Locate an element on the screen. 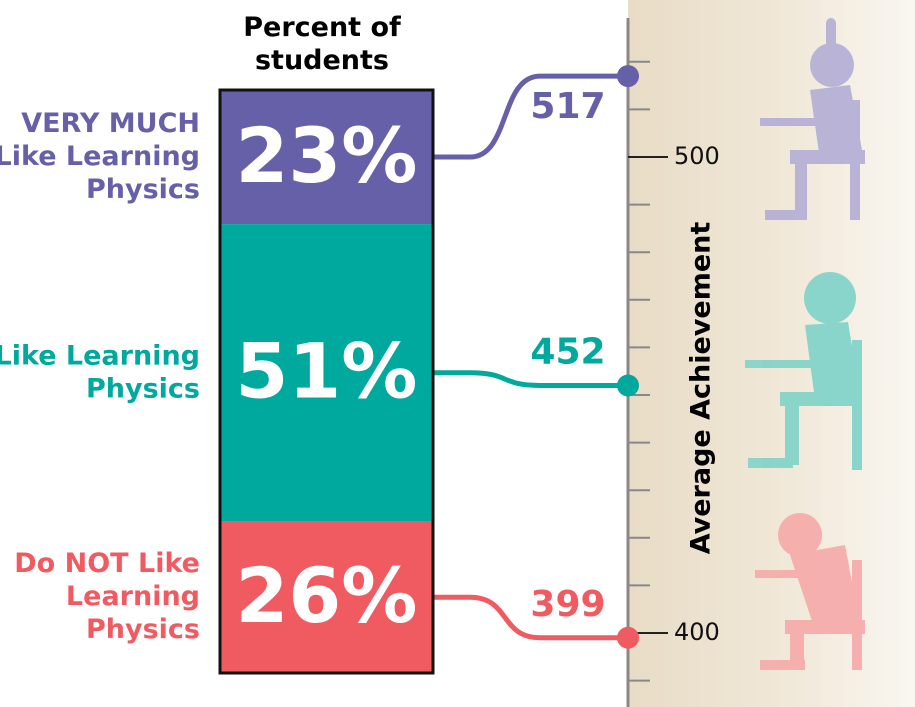 The image size is (915, 707). percent-label: 26% is located at coordinates (327, 595).